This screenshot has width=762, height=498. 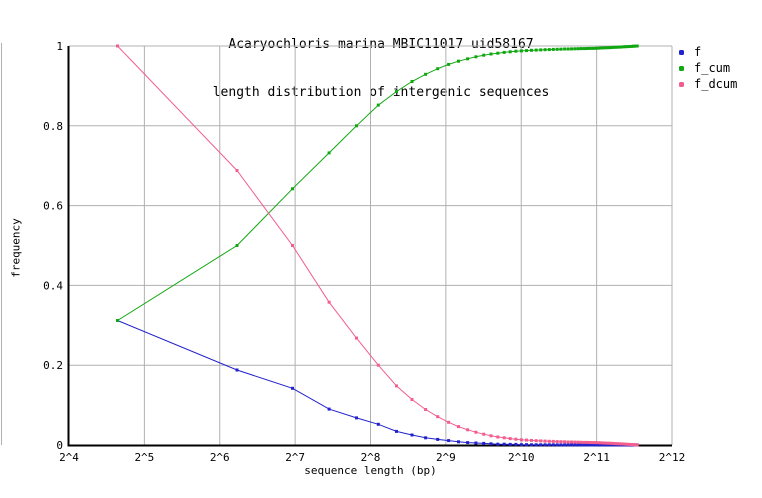 I want to click on y-tick-label: 0.8, so click(x=53, y=126).